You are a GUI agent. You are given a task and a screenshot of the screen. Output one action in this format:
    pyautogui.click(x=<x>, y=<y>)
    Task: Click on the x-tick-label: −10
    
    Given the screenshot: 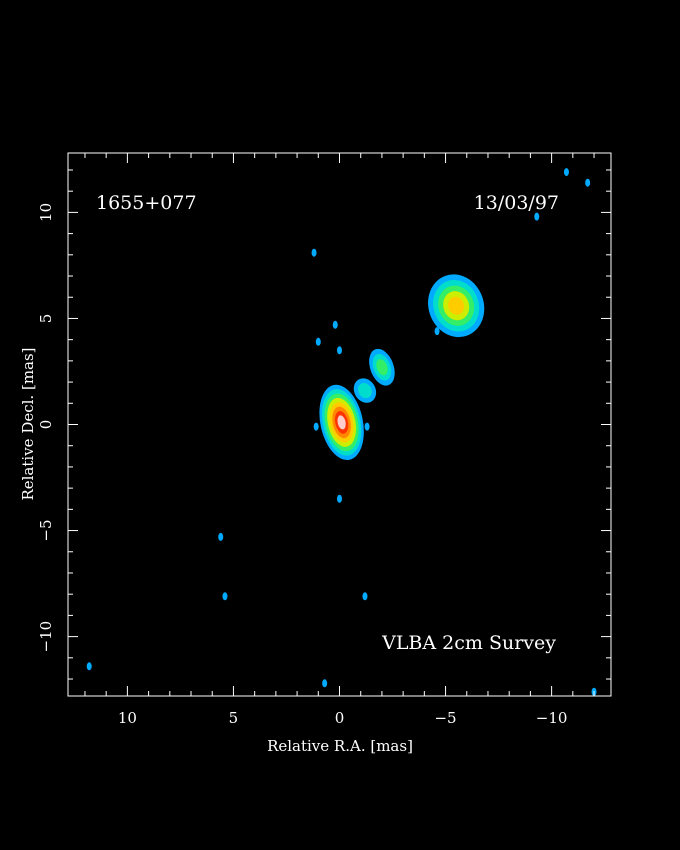 What is the action you would take?
    pyautogui.click(x=552, y=718)
    